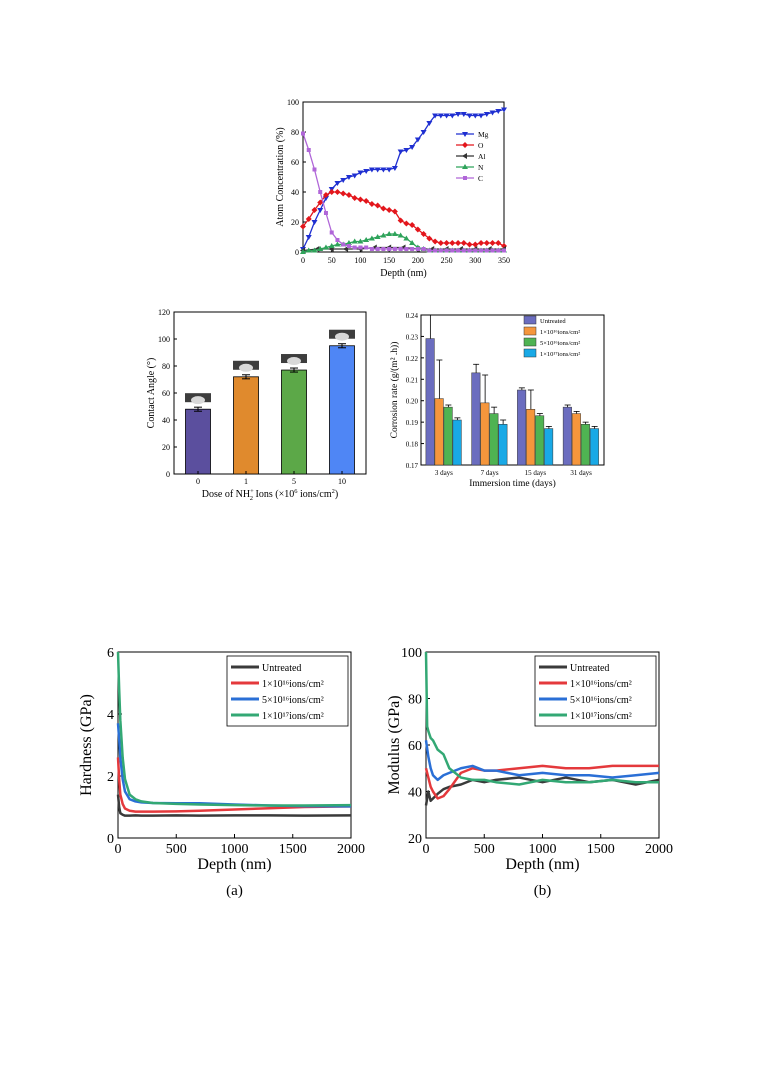 The height and width of the screenshot is (1075, 761). What do you see at coordinates (246, 481) in the screenshot?
I see `x-tick-label: 1` at bounding box center [246, 481].